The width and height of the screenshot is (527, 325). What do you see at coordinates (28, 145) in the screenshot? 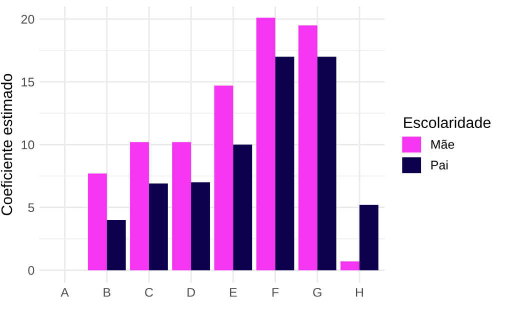
I see `y-tick-label: 10` at bounding box center [28, 145].